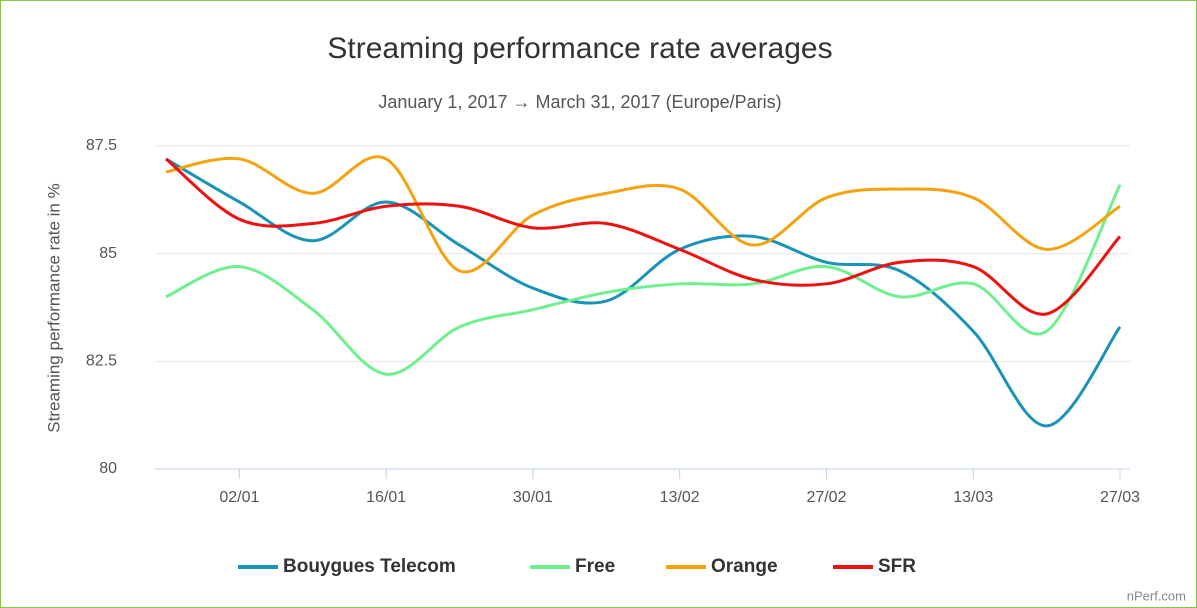  I want to click on x-tick-label: 02/01, so click(239, 497).